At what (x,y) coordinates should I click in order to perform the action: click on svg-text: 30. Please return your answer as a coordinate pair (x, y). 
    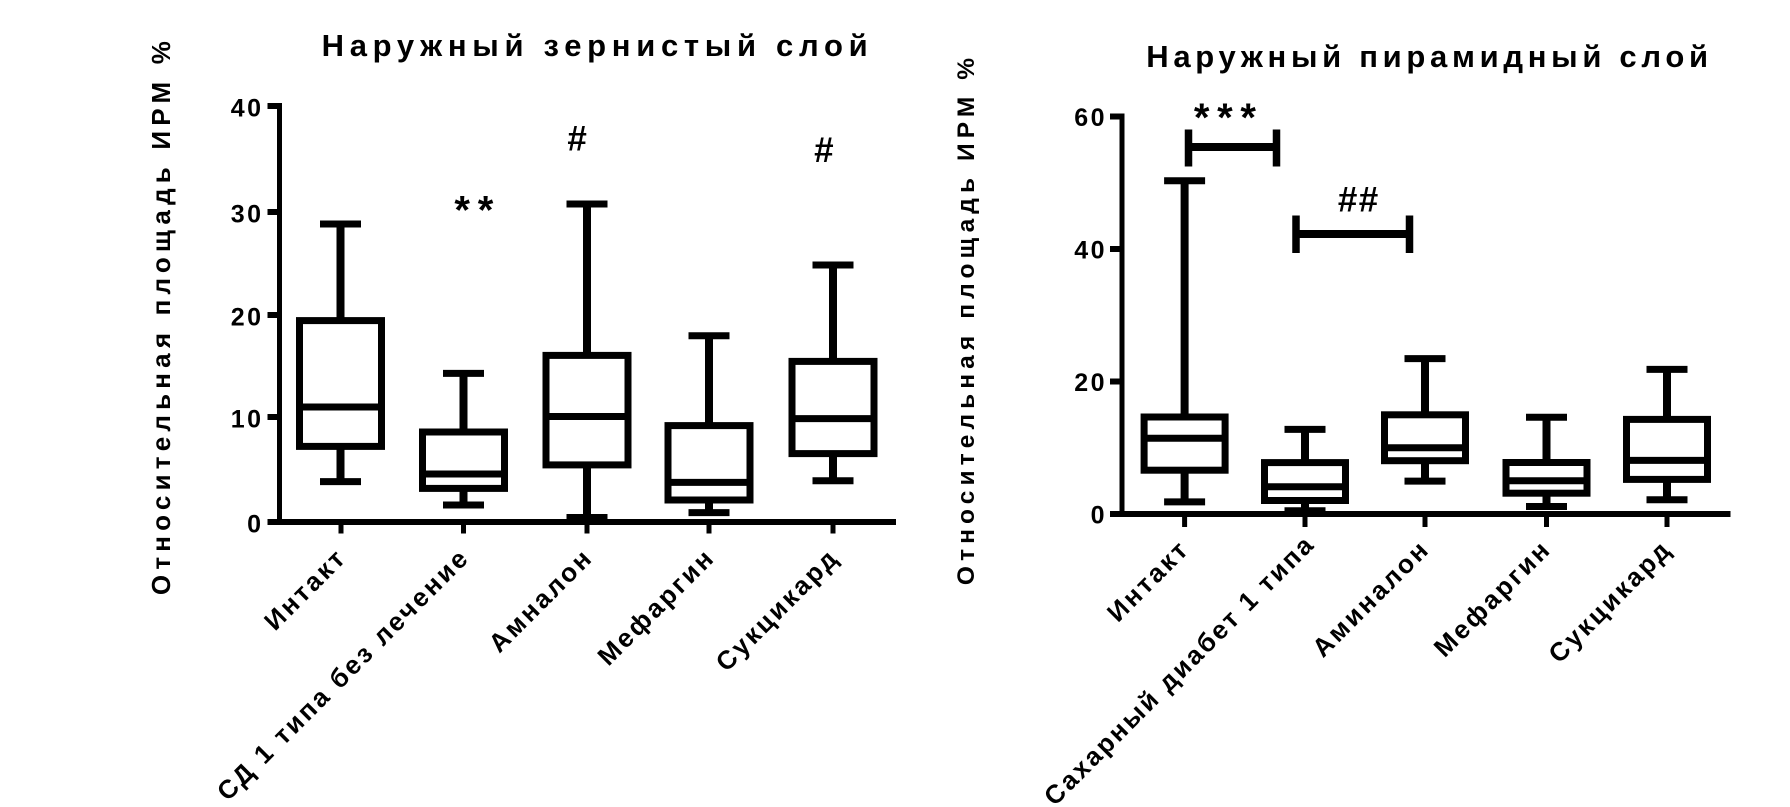
    Looking at the image, I should click on (247, 215).